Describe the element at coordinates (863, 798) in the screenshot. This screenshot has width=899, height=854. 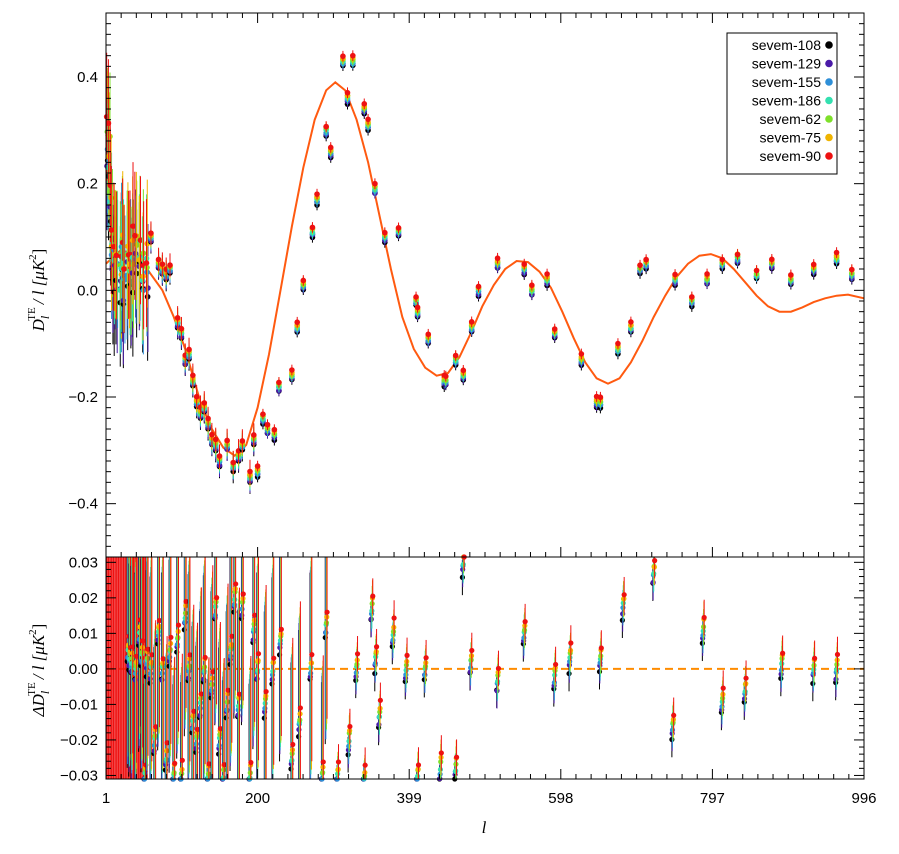
I see `x-tick-label: 996` at that location.